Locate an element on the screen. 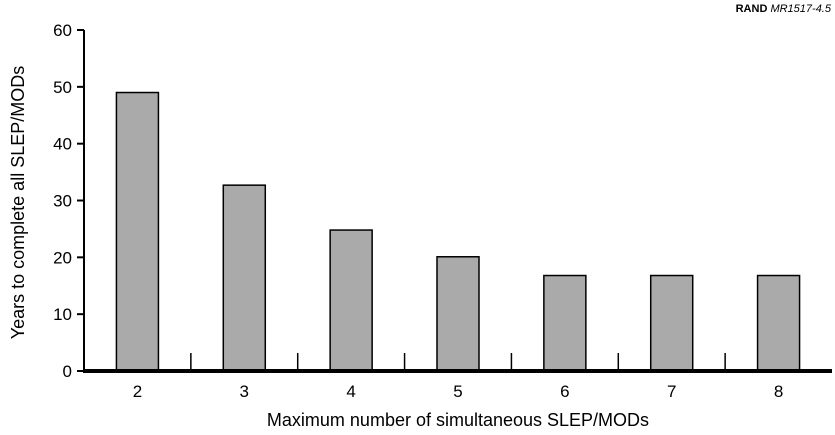  y-axis-ticks: 0 10 20 30 40 50 60 is located at coordinates (68, 201).